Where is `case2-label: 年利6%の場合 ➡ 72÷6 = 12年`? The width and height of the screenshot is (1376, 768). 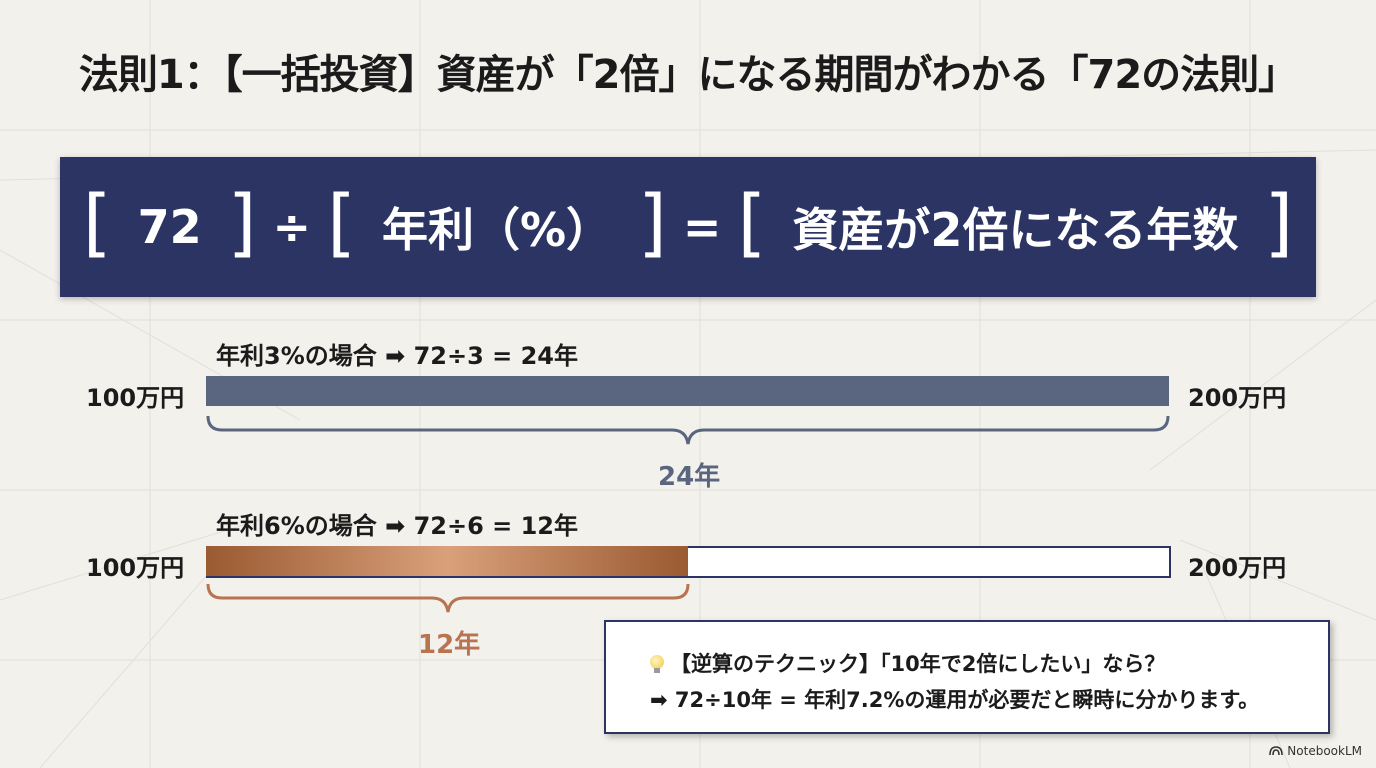 case2-label: 年利6%の場合 ➡ 72÷6 = 12年 is located at coordinates (397, 526).